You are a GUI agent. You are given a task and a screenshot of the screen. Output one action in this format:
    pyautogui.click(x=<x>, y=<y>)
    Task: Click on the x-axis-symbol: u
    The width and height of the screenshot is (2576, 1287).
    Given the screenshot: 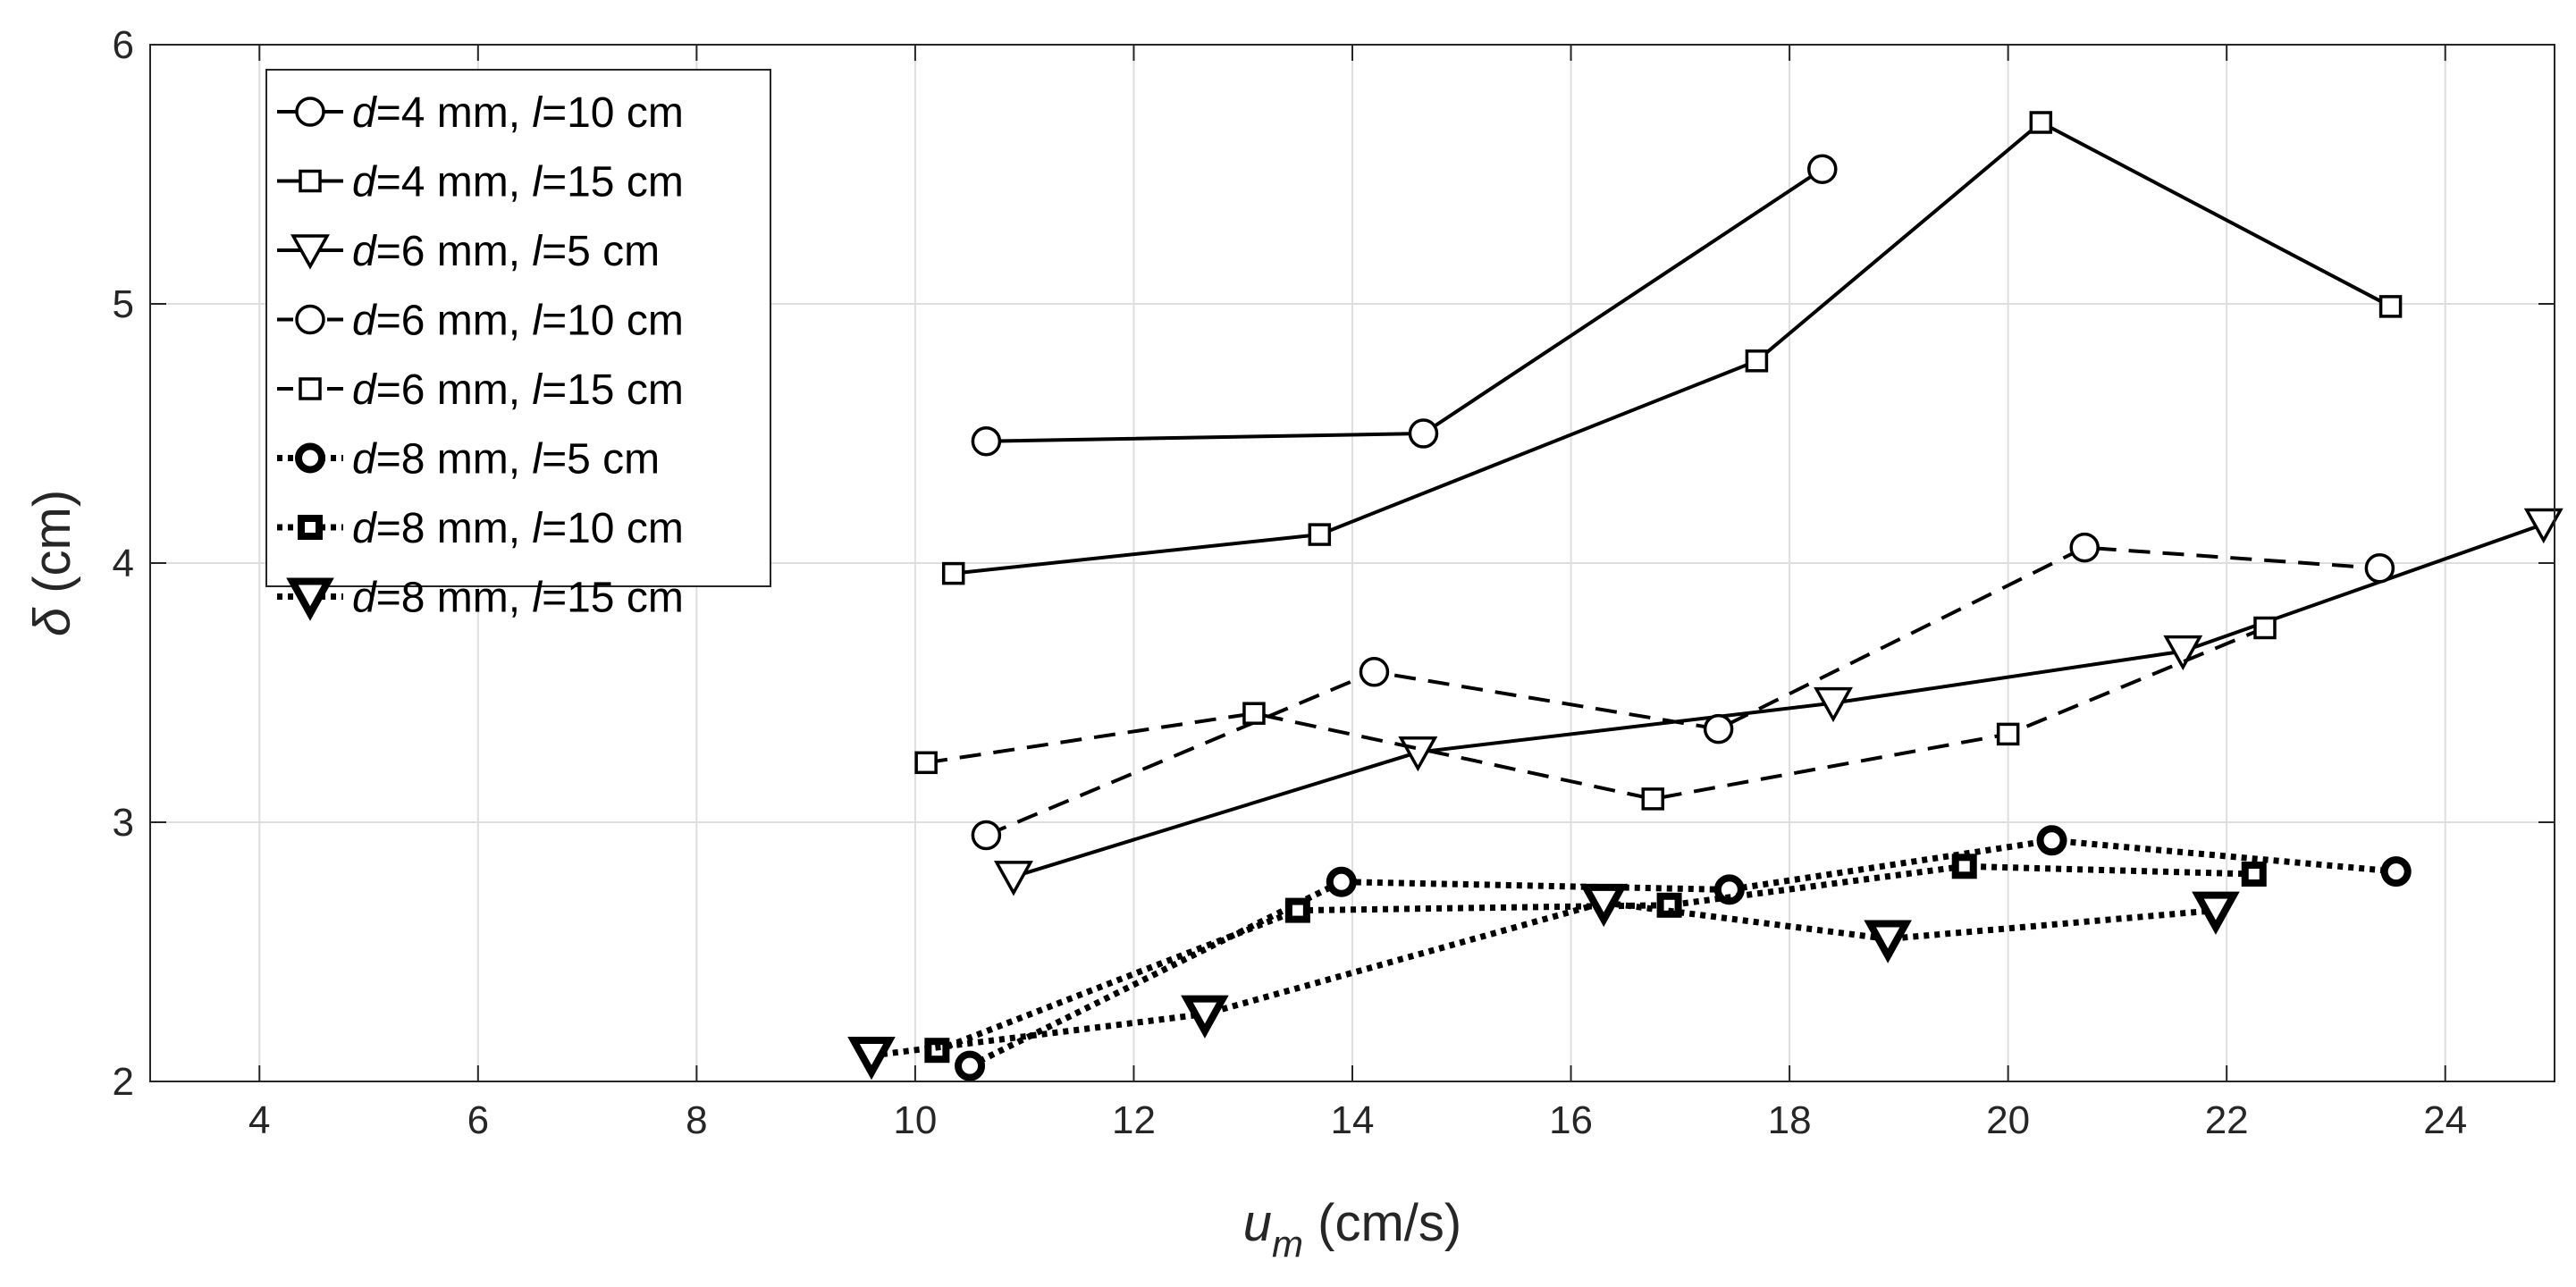 What is the action you would take?
    pyautogui.click(x=1258, y=1223)
    